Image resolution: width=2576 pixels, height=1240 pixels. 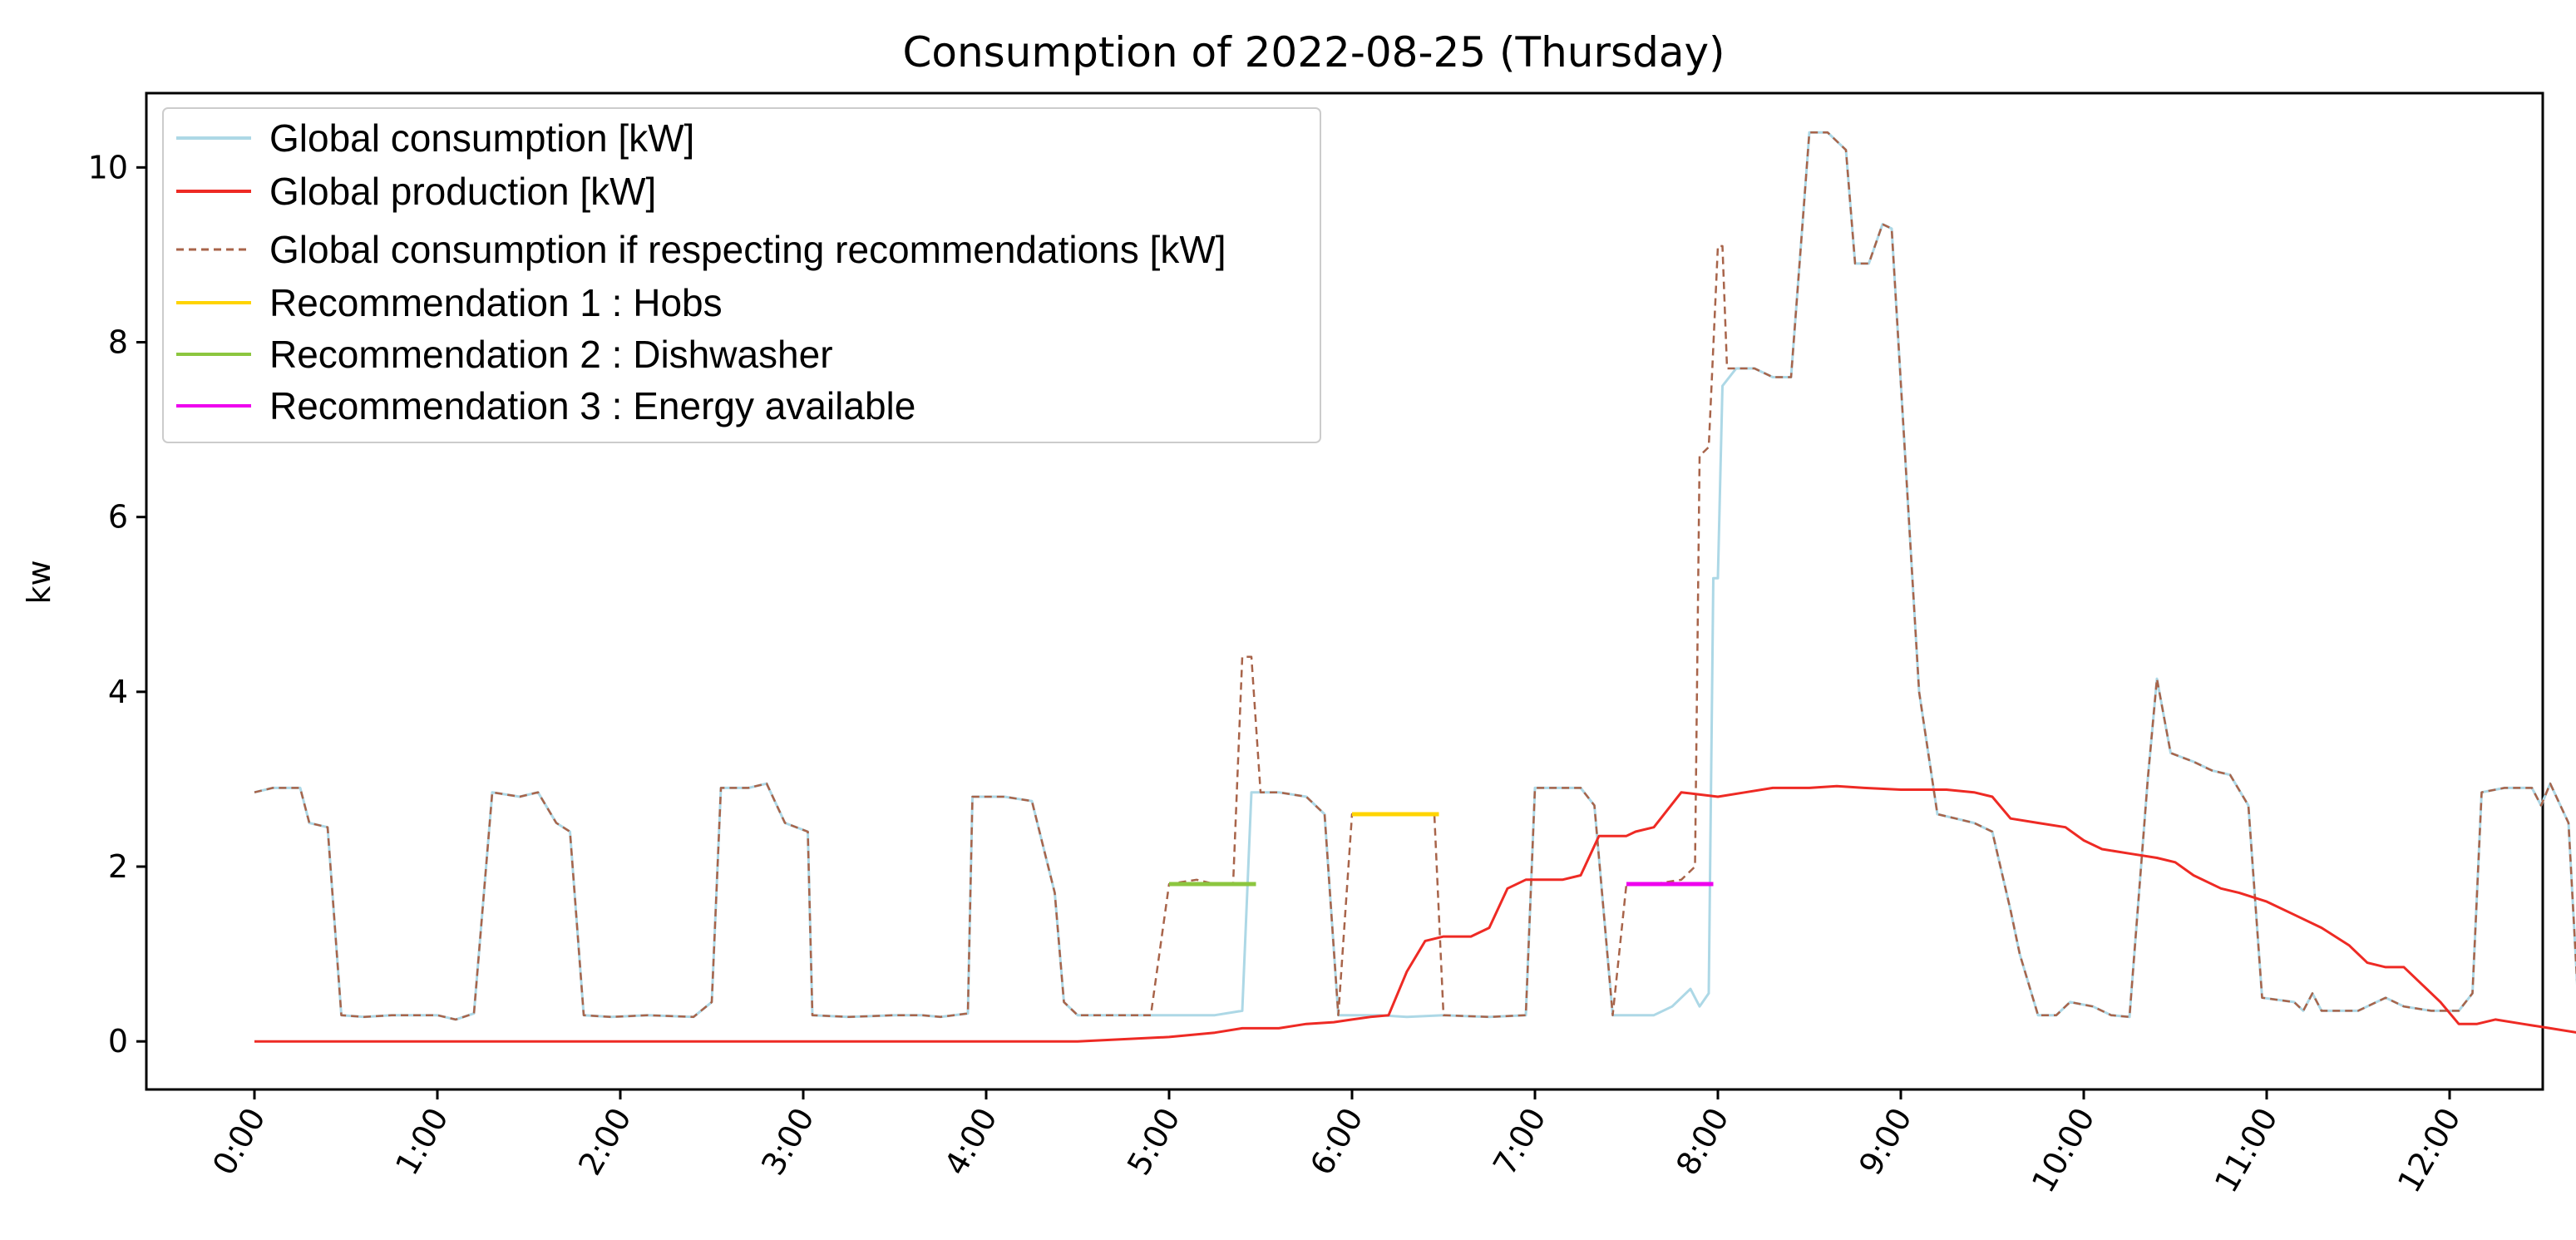 What do you see at coordinates (1519, 1142) in the screenshot?
I see `x-tick-label: 7:00` at bounding box center [1519, 1142].